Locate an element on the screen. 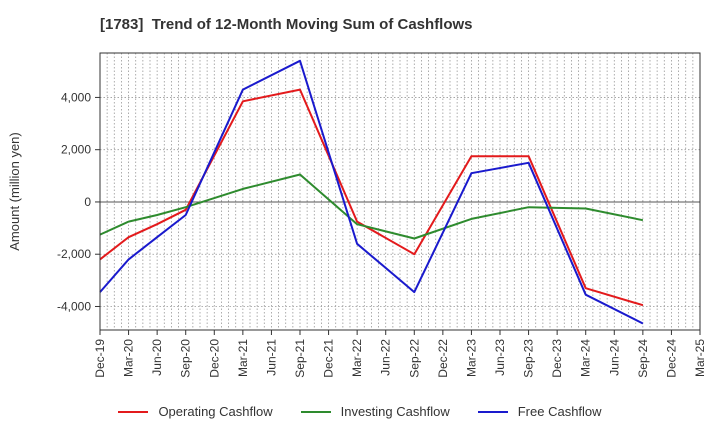  legend-item: Investing Cashflow is located at coordinates (375, 411).